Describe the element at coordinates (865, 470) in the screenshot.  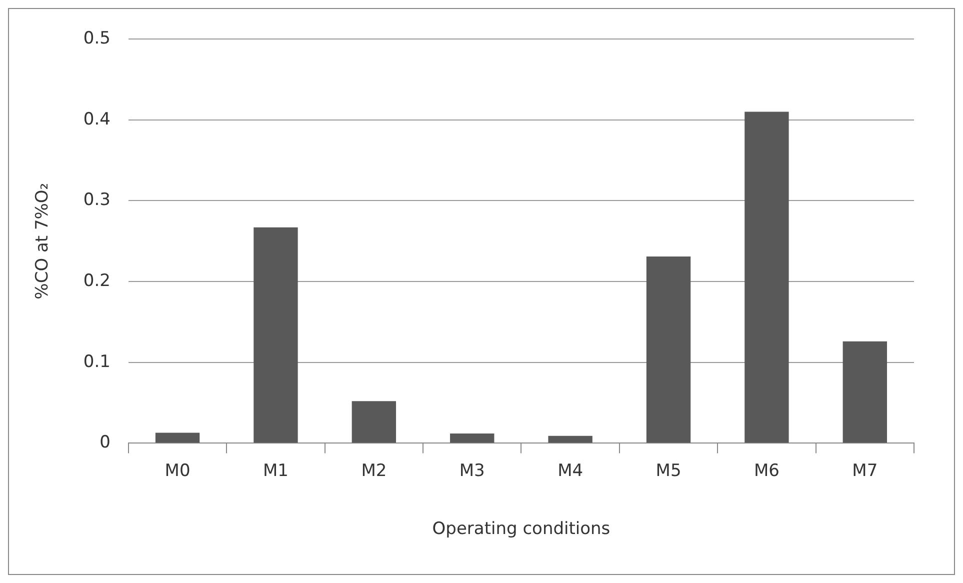
I see `x-tick-label: M7` at that location.